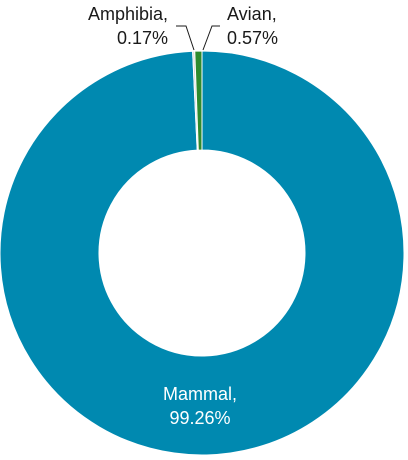 The width and height of the screenshot is (408, 460). I want to click on data-label-avian-name: Avian,, so click(252, 14).